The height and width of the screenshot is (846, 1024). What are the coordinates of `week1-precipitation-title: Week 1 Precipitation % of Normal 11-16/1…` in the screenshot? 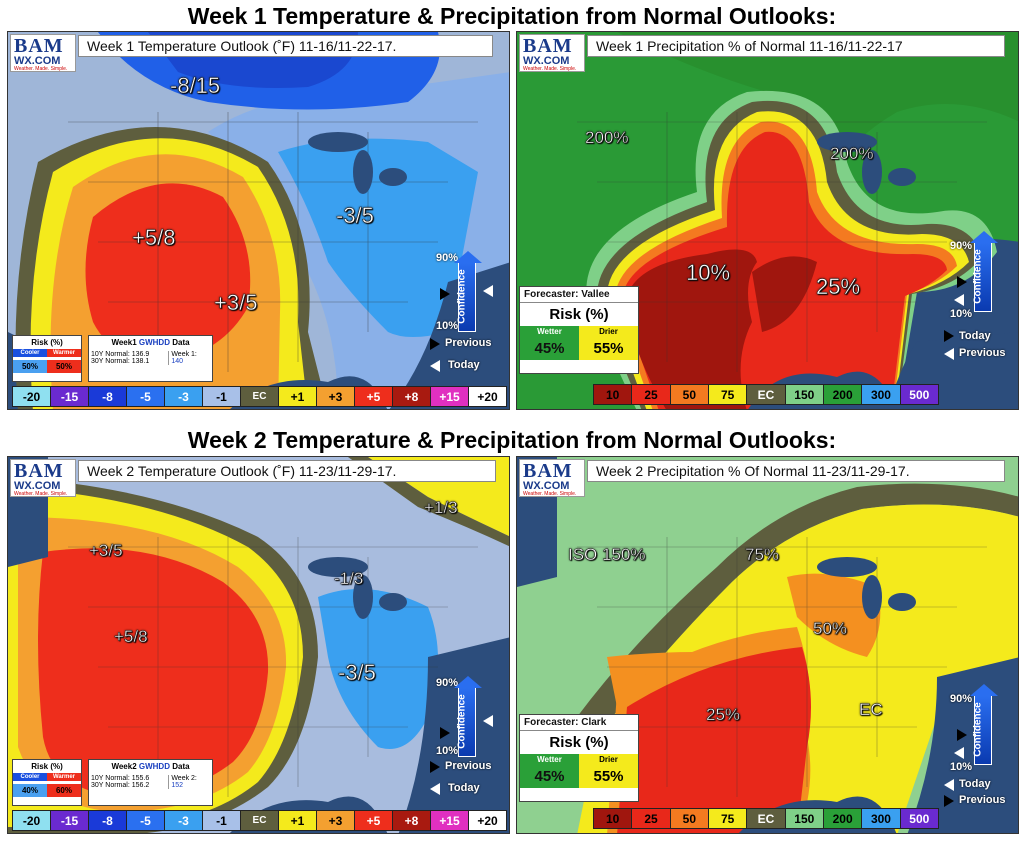 It's located at (796, 46).